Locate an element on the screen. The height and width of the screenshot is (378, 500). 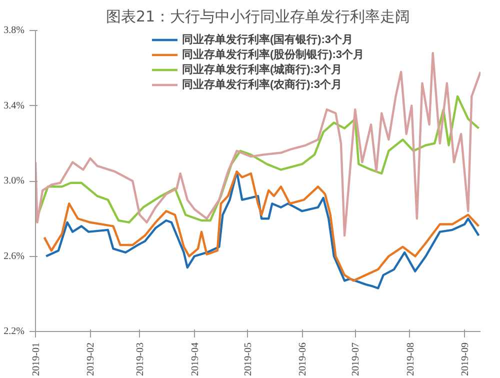
x-tick-label: 2019-06 is located at coordinates (303, 359).